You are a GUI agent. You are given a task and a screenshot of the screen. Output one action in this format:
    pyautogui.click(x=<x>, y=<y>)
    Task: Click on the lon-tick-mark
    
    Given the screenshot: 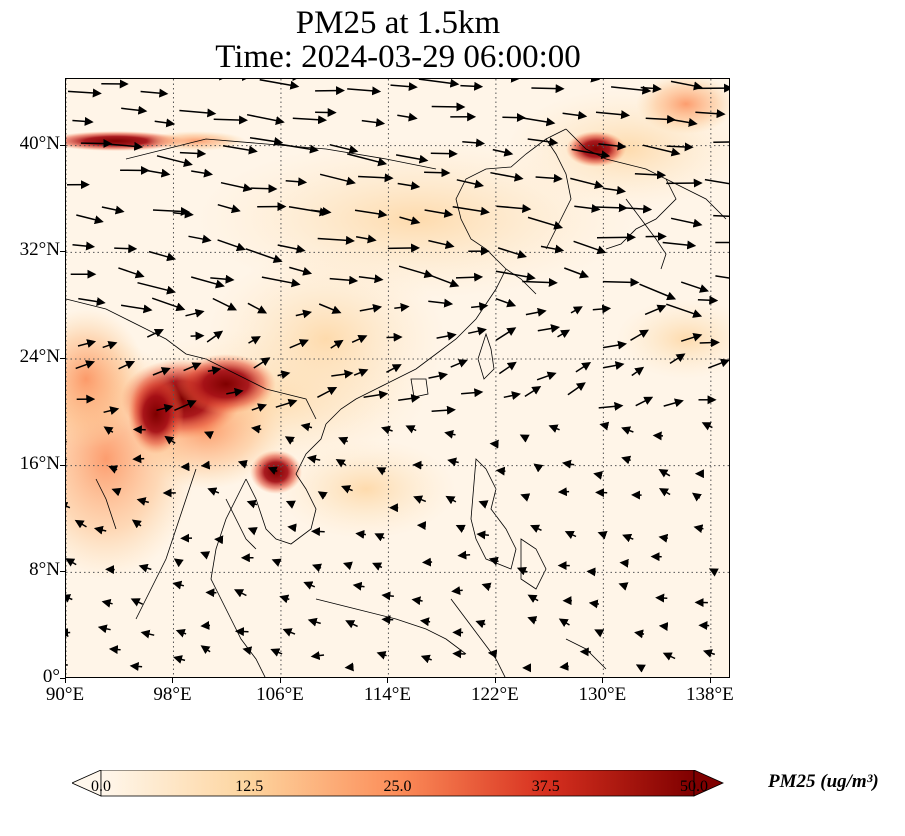 What is the action you would take?
    pyautogui.click(x=280, y=680)
    